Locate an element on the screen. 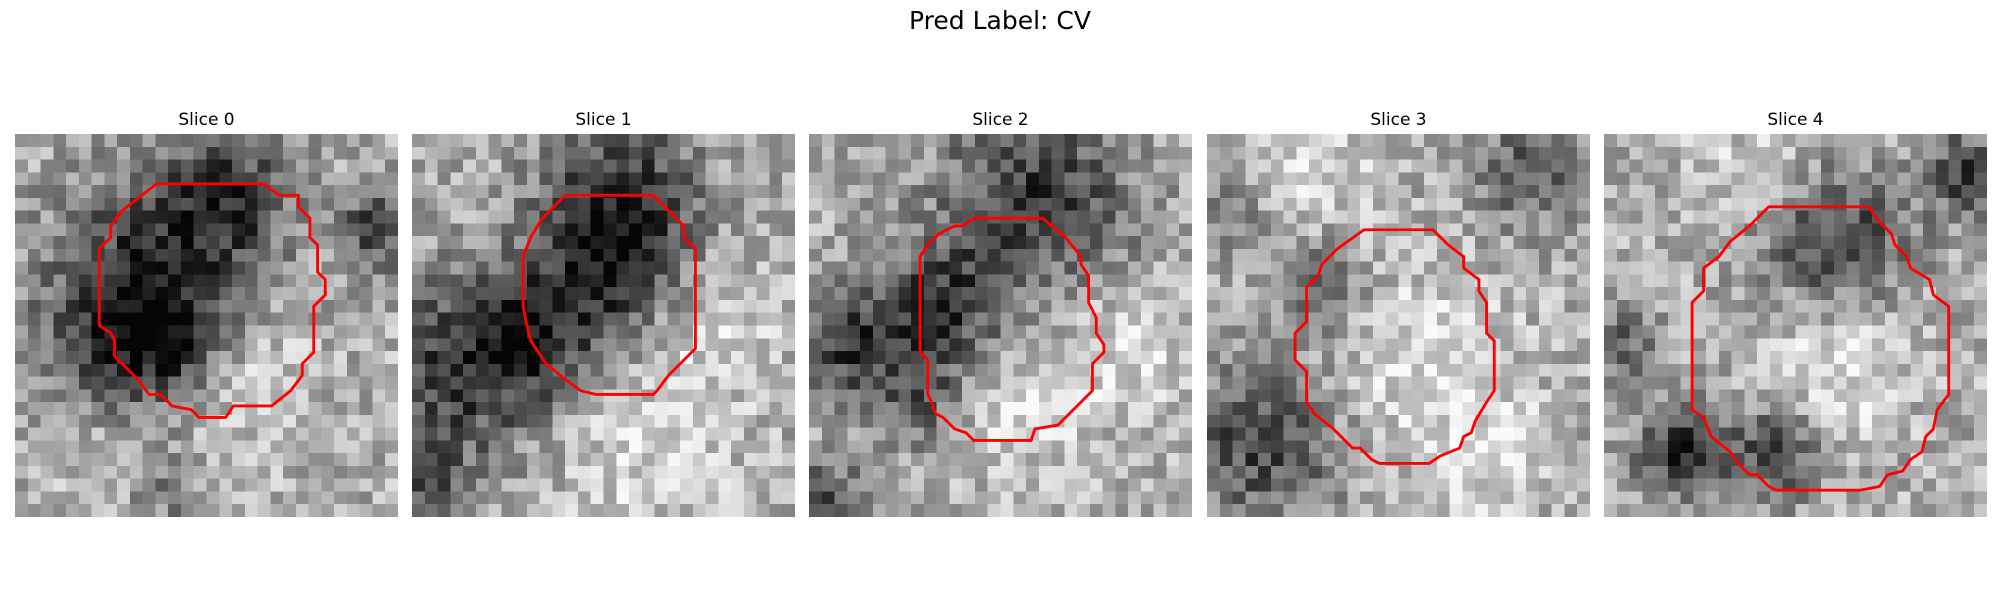  slice-title: Slice 4 is located at coordinates (1795, 120).